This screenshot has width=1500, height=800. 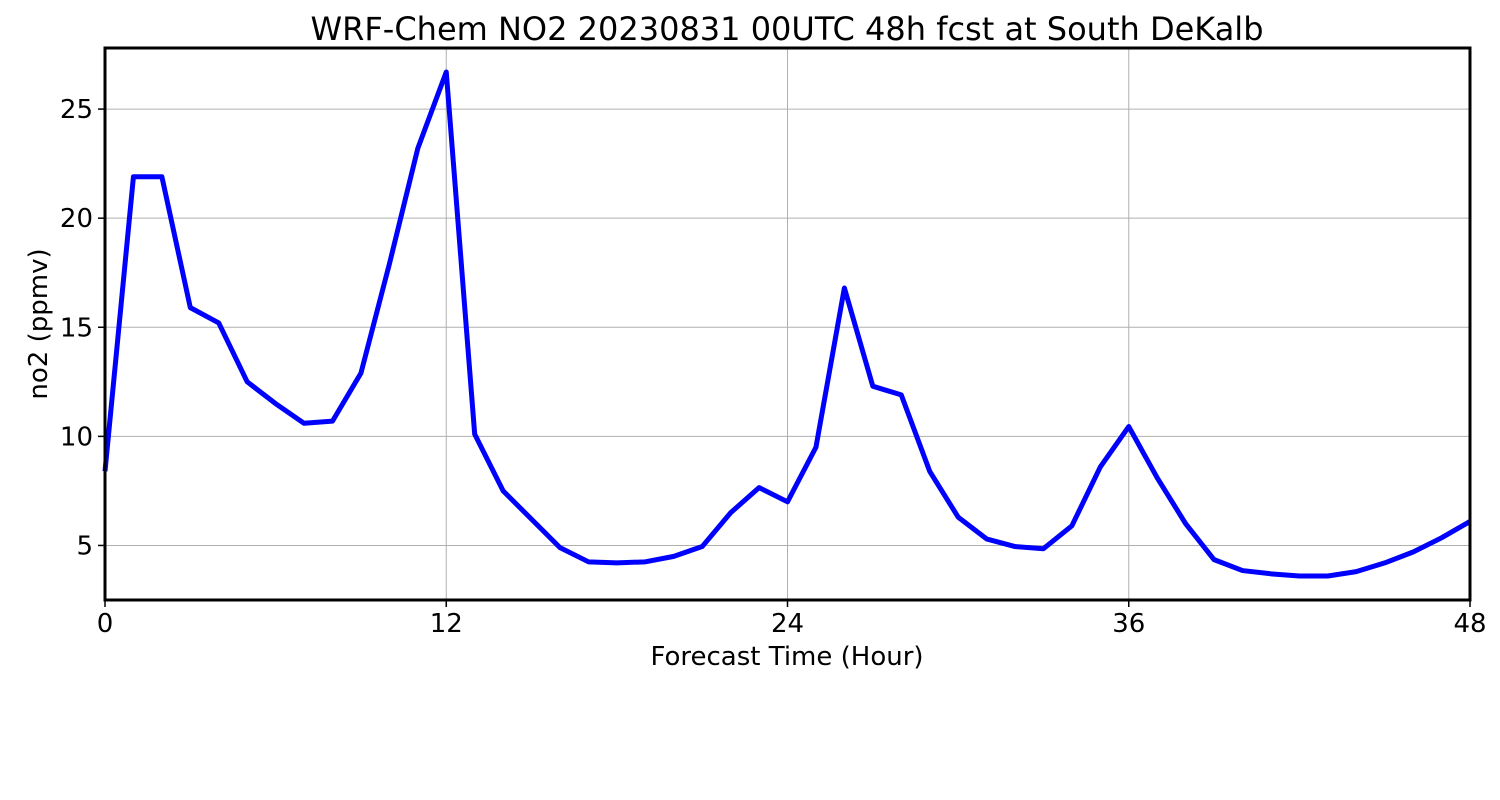 What do you see at coordinates (76, 437) in the screenshot?
I see `y-tick-label: 10` at bounding box center [76, 437].